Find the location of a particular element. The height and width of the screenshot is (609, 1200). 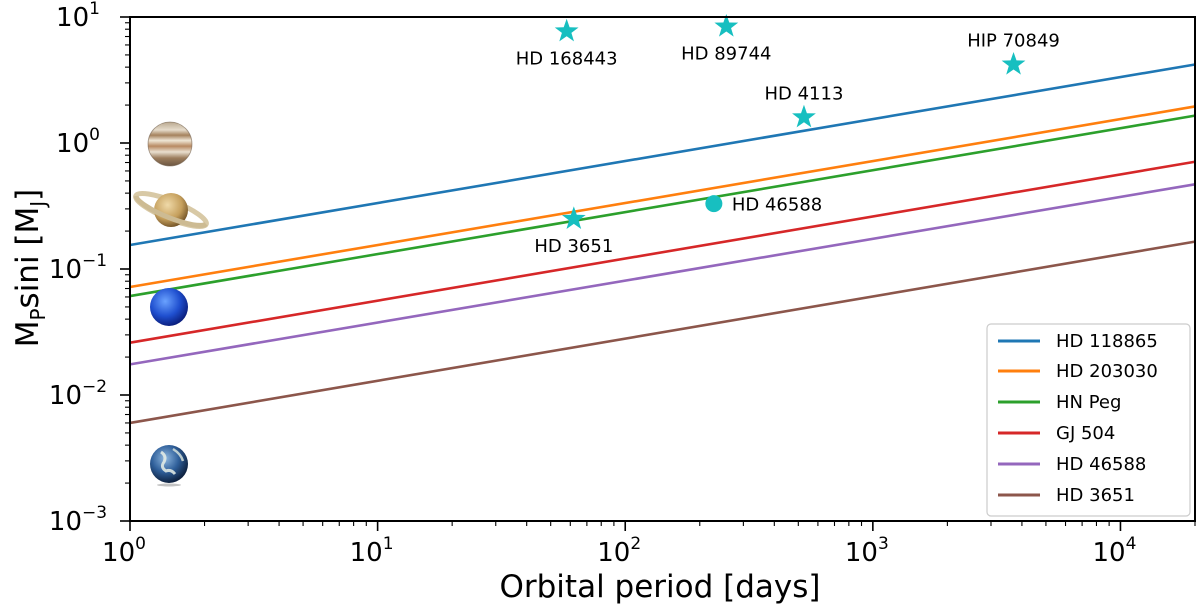

x-tick-label: 10¹ is located at coordinates (372, 551).